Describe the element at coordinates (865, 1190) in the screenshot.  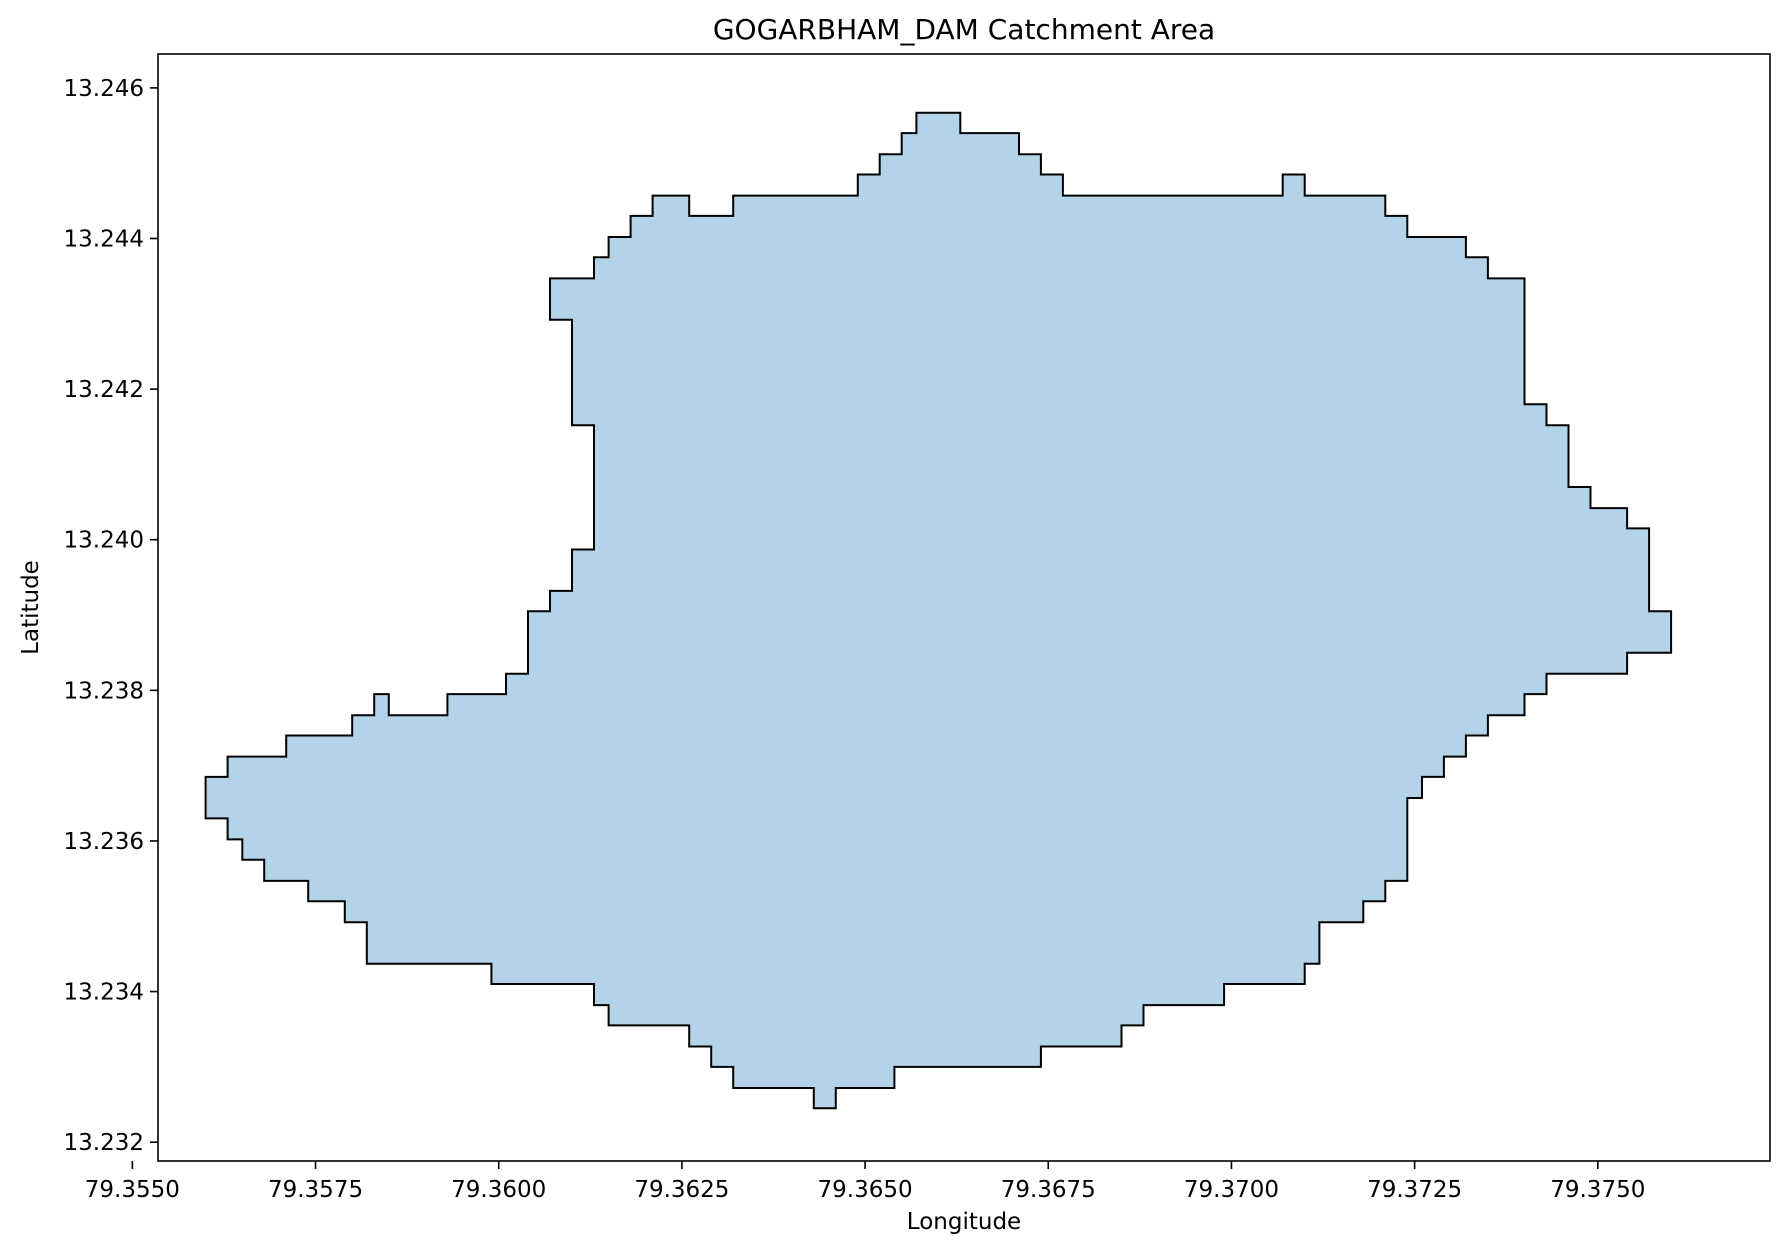
I see `x-tick-label: 79.3650` at that location.